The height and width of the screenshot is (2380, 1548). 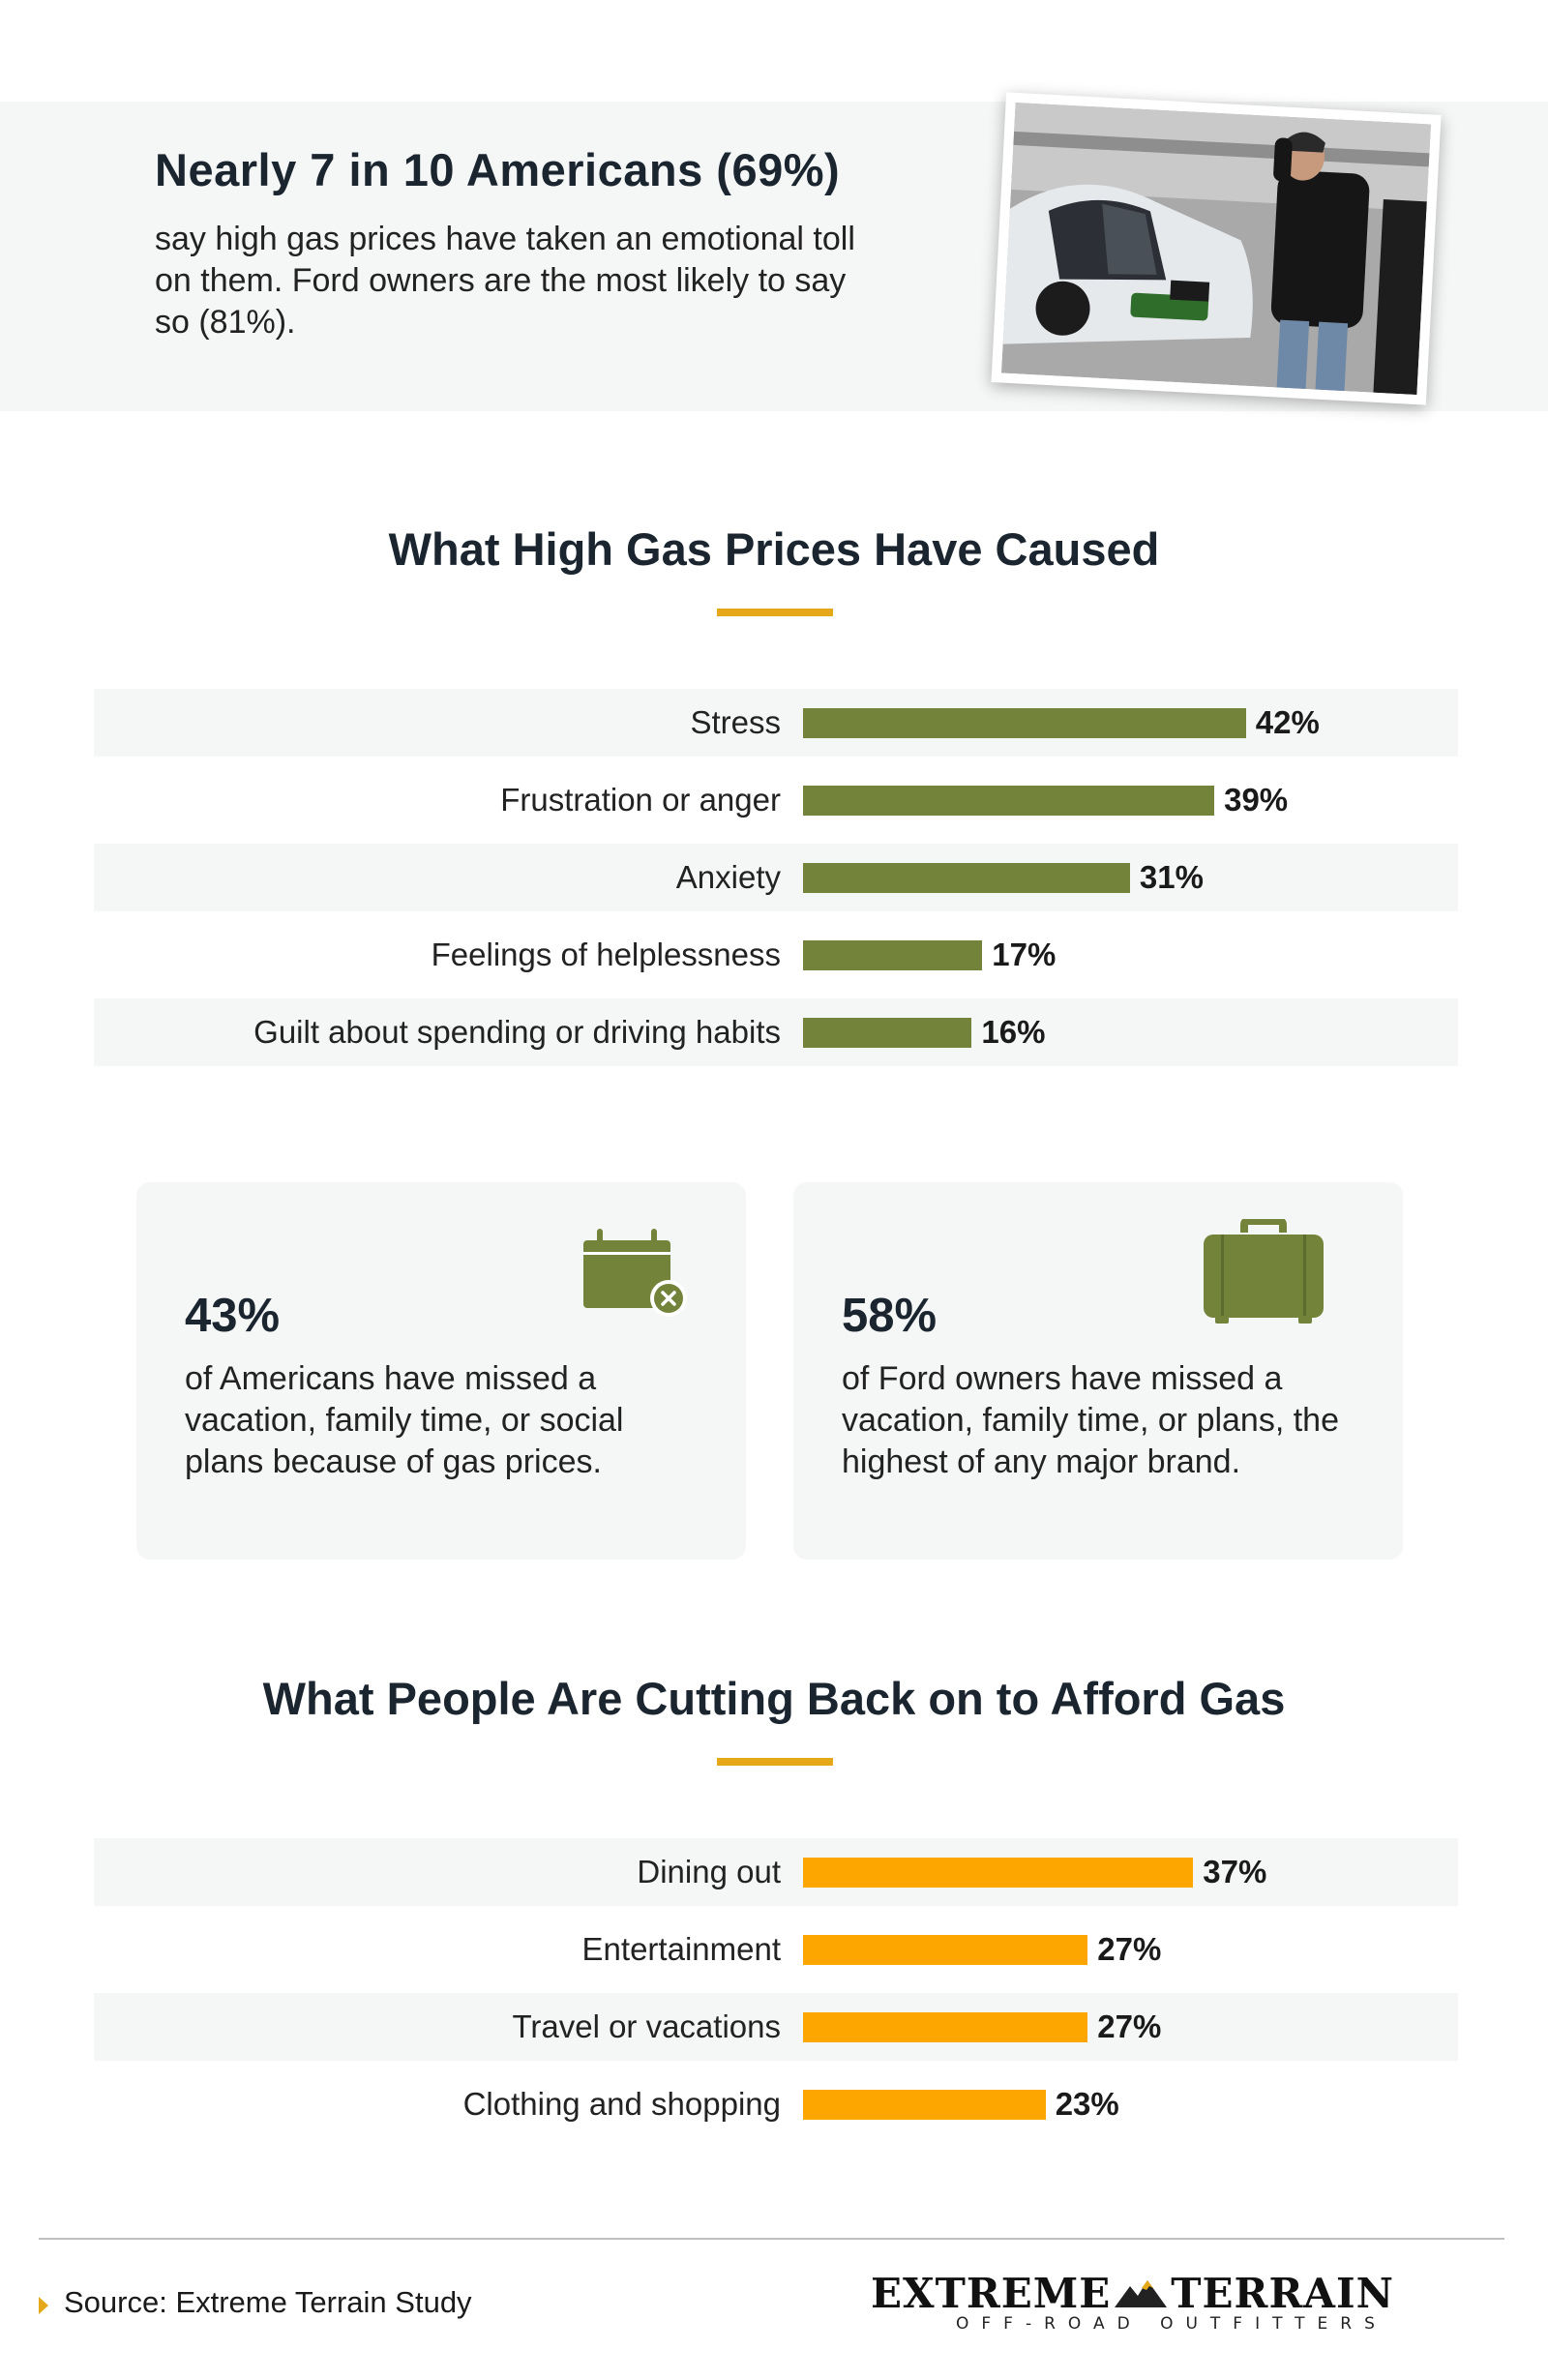 What do you see at coordinates (1287, 722) in the screenshot?
I see `bar-value-label: 42%` at bounding box center [1287, 722].